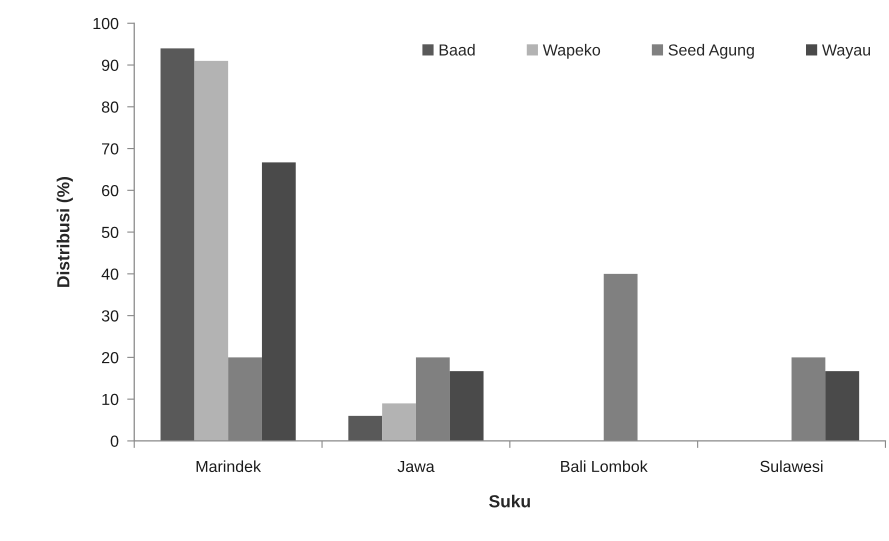  Describe the element at coordinates (110, 149) in the screenshot. I see `y-tick-label: 70` at that location.